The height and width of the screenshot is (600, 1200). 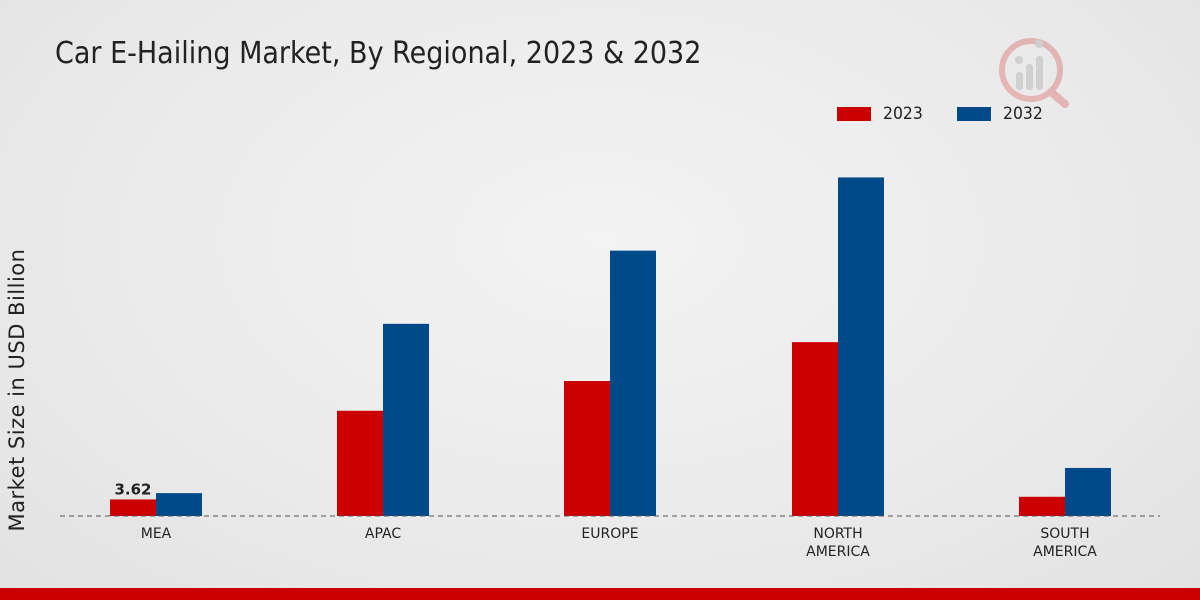 I want to click on x-tick-label-1: APAC, so click(x=383, y=534).